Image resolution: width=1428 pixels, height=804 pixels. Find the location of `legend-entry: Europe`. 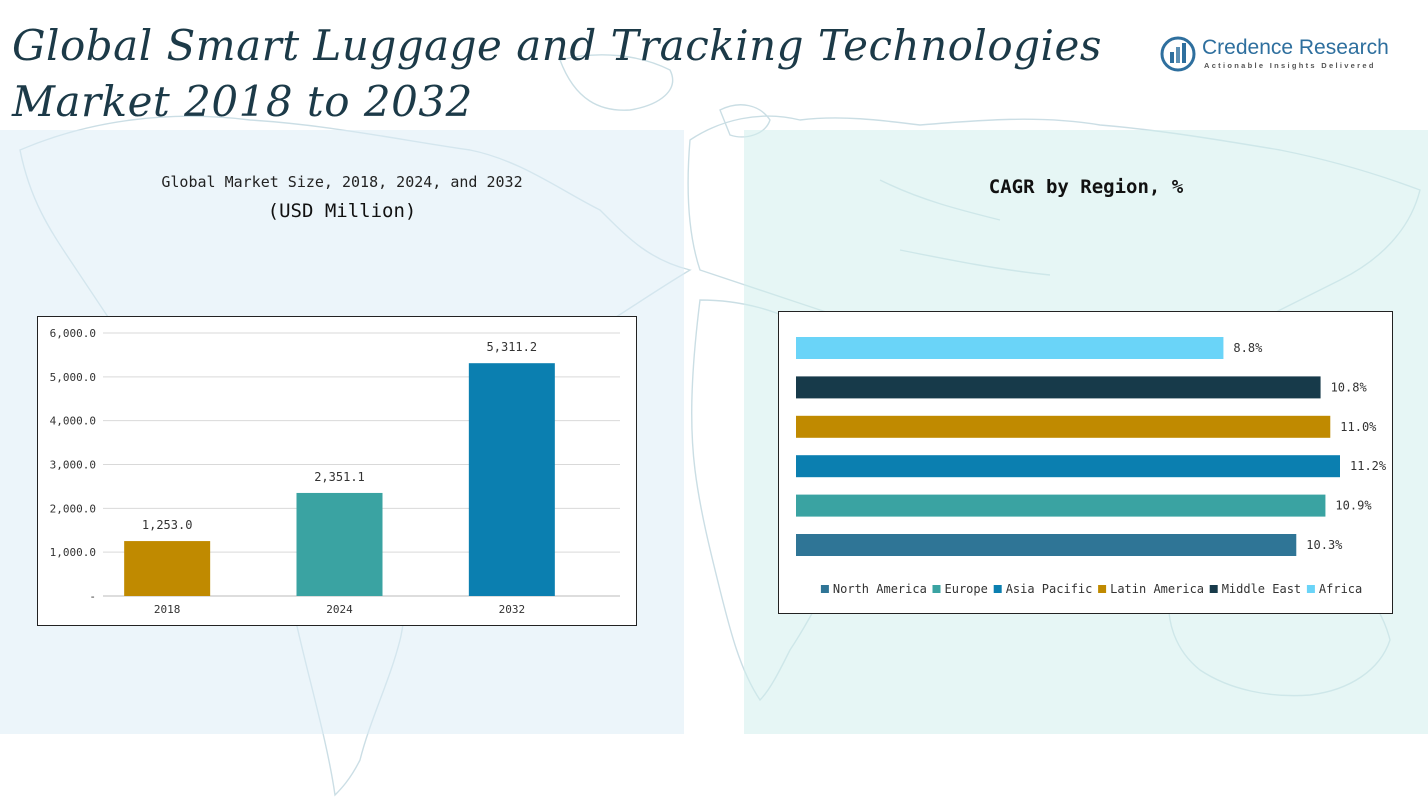

legend-entry: Europe is located at coordinates (966, 589).